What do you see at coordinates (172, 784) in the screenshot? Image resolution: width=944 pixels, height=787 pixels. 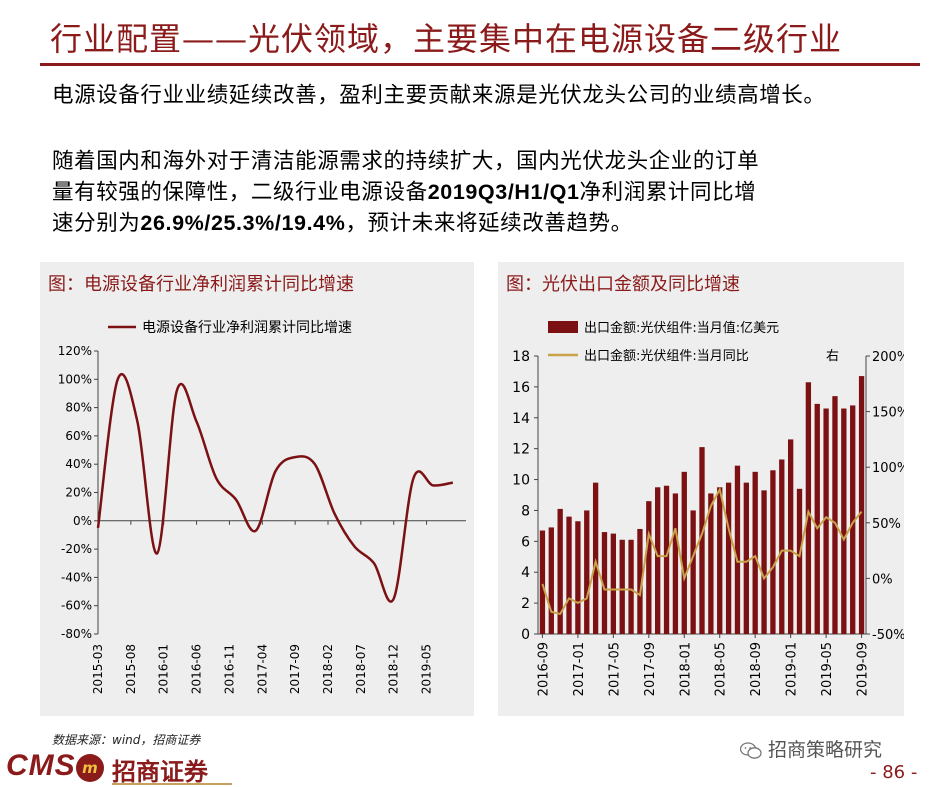 I see `footer-divider` at bounding box center [172, 784].